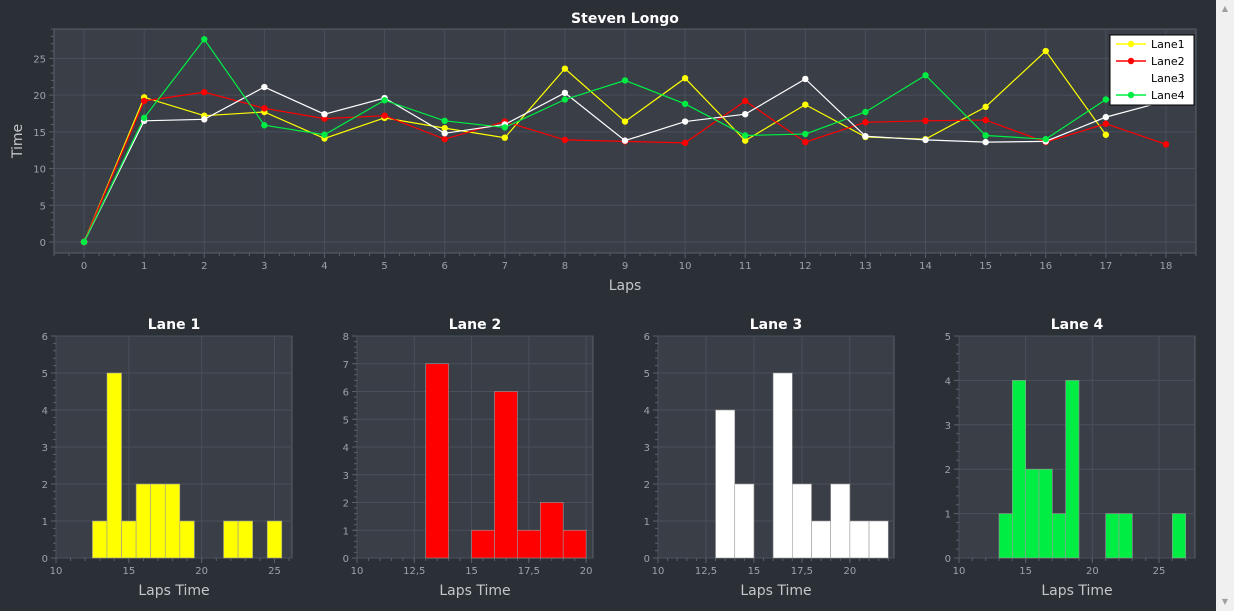  What do you see at coordinates (1045, 266) in the screenshot?
I see `x-tick-label: 16` at bounding box center [1045, 266].